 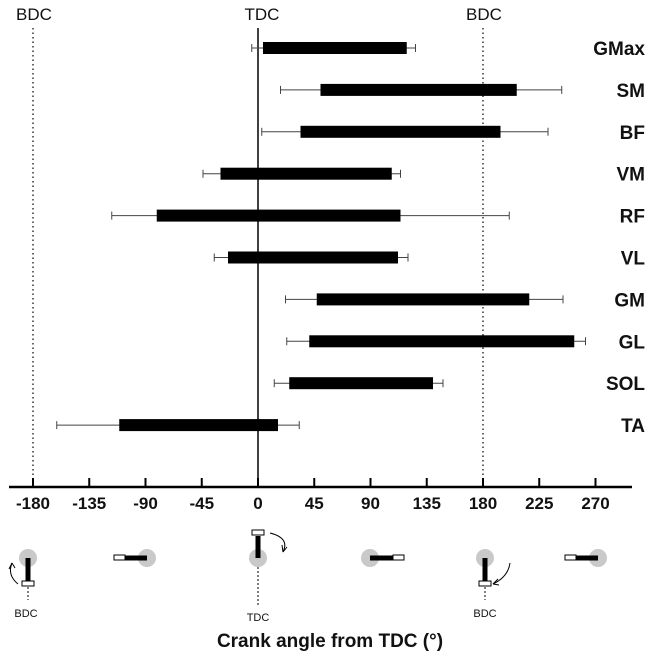 I want to click on crank-tdc-icon, so click(x=268, y=567).